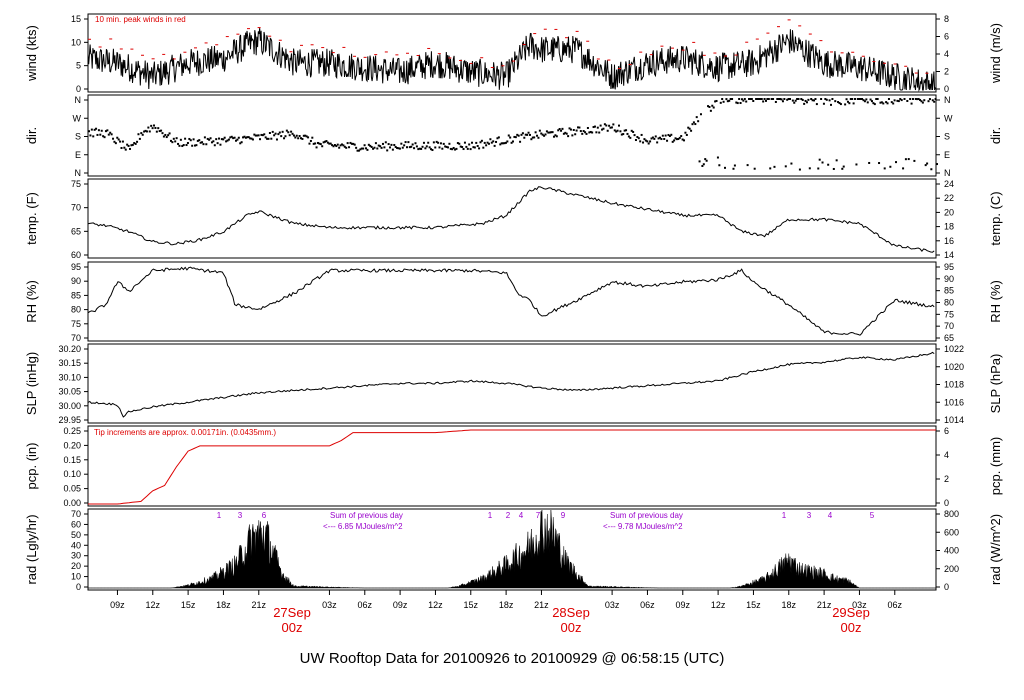 Image resolution: width=1024 pixels, height=700 pixels. What do you see at coordinates (995, 135) in the screenshot?
I see `right-axis-label-dir: dir.` at bounding box center [995, 135].